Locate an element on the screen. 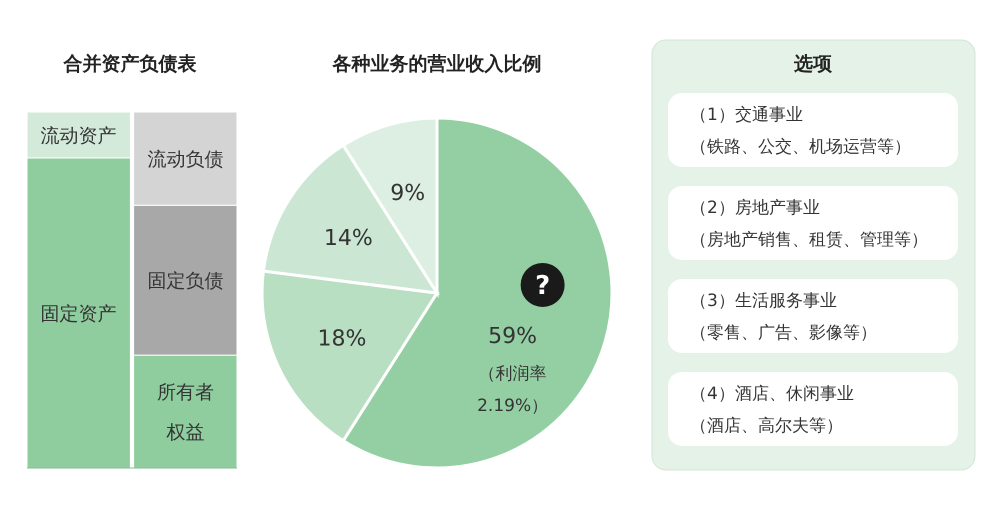  data-label: 14% is located at coordinates (348, 238).